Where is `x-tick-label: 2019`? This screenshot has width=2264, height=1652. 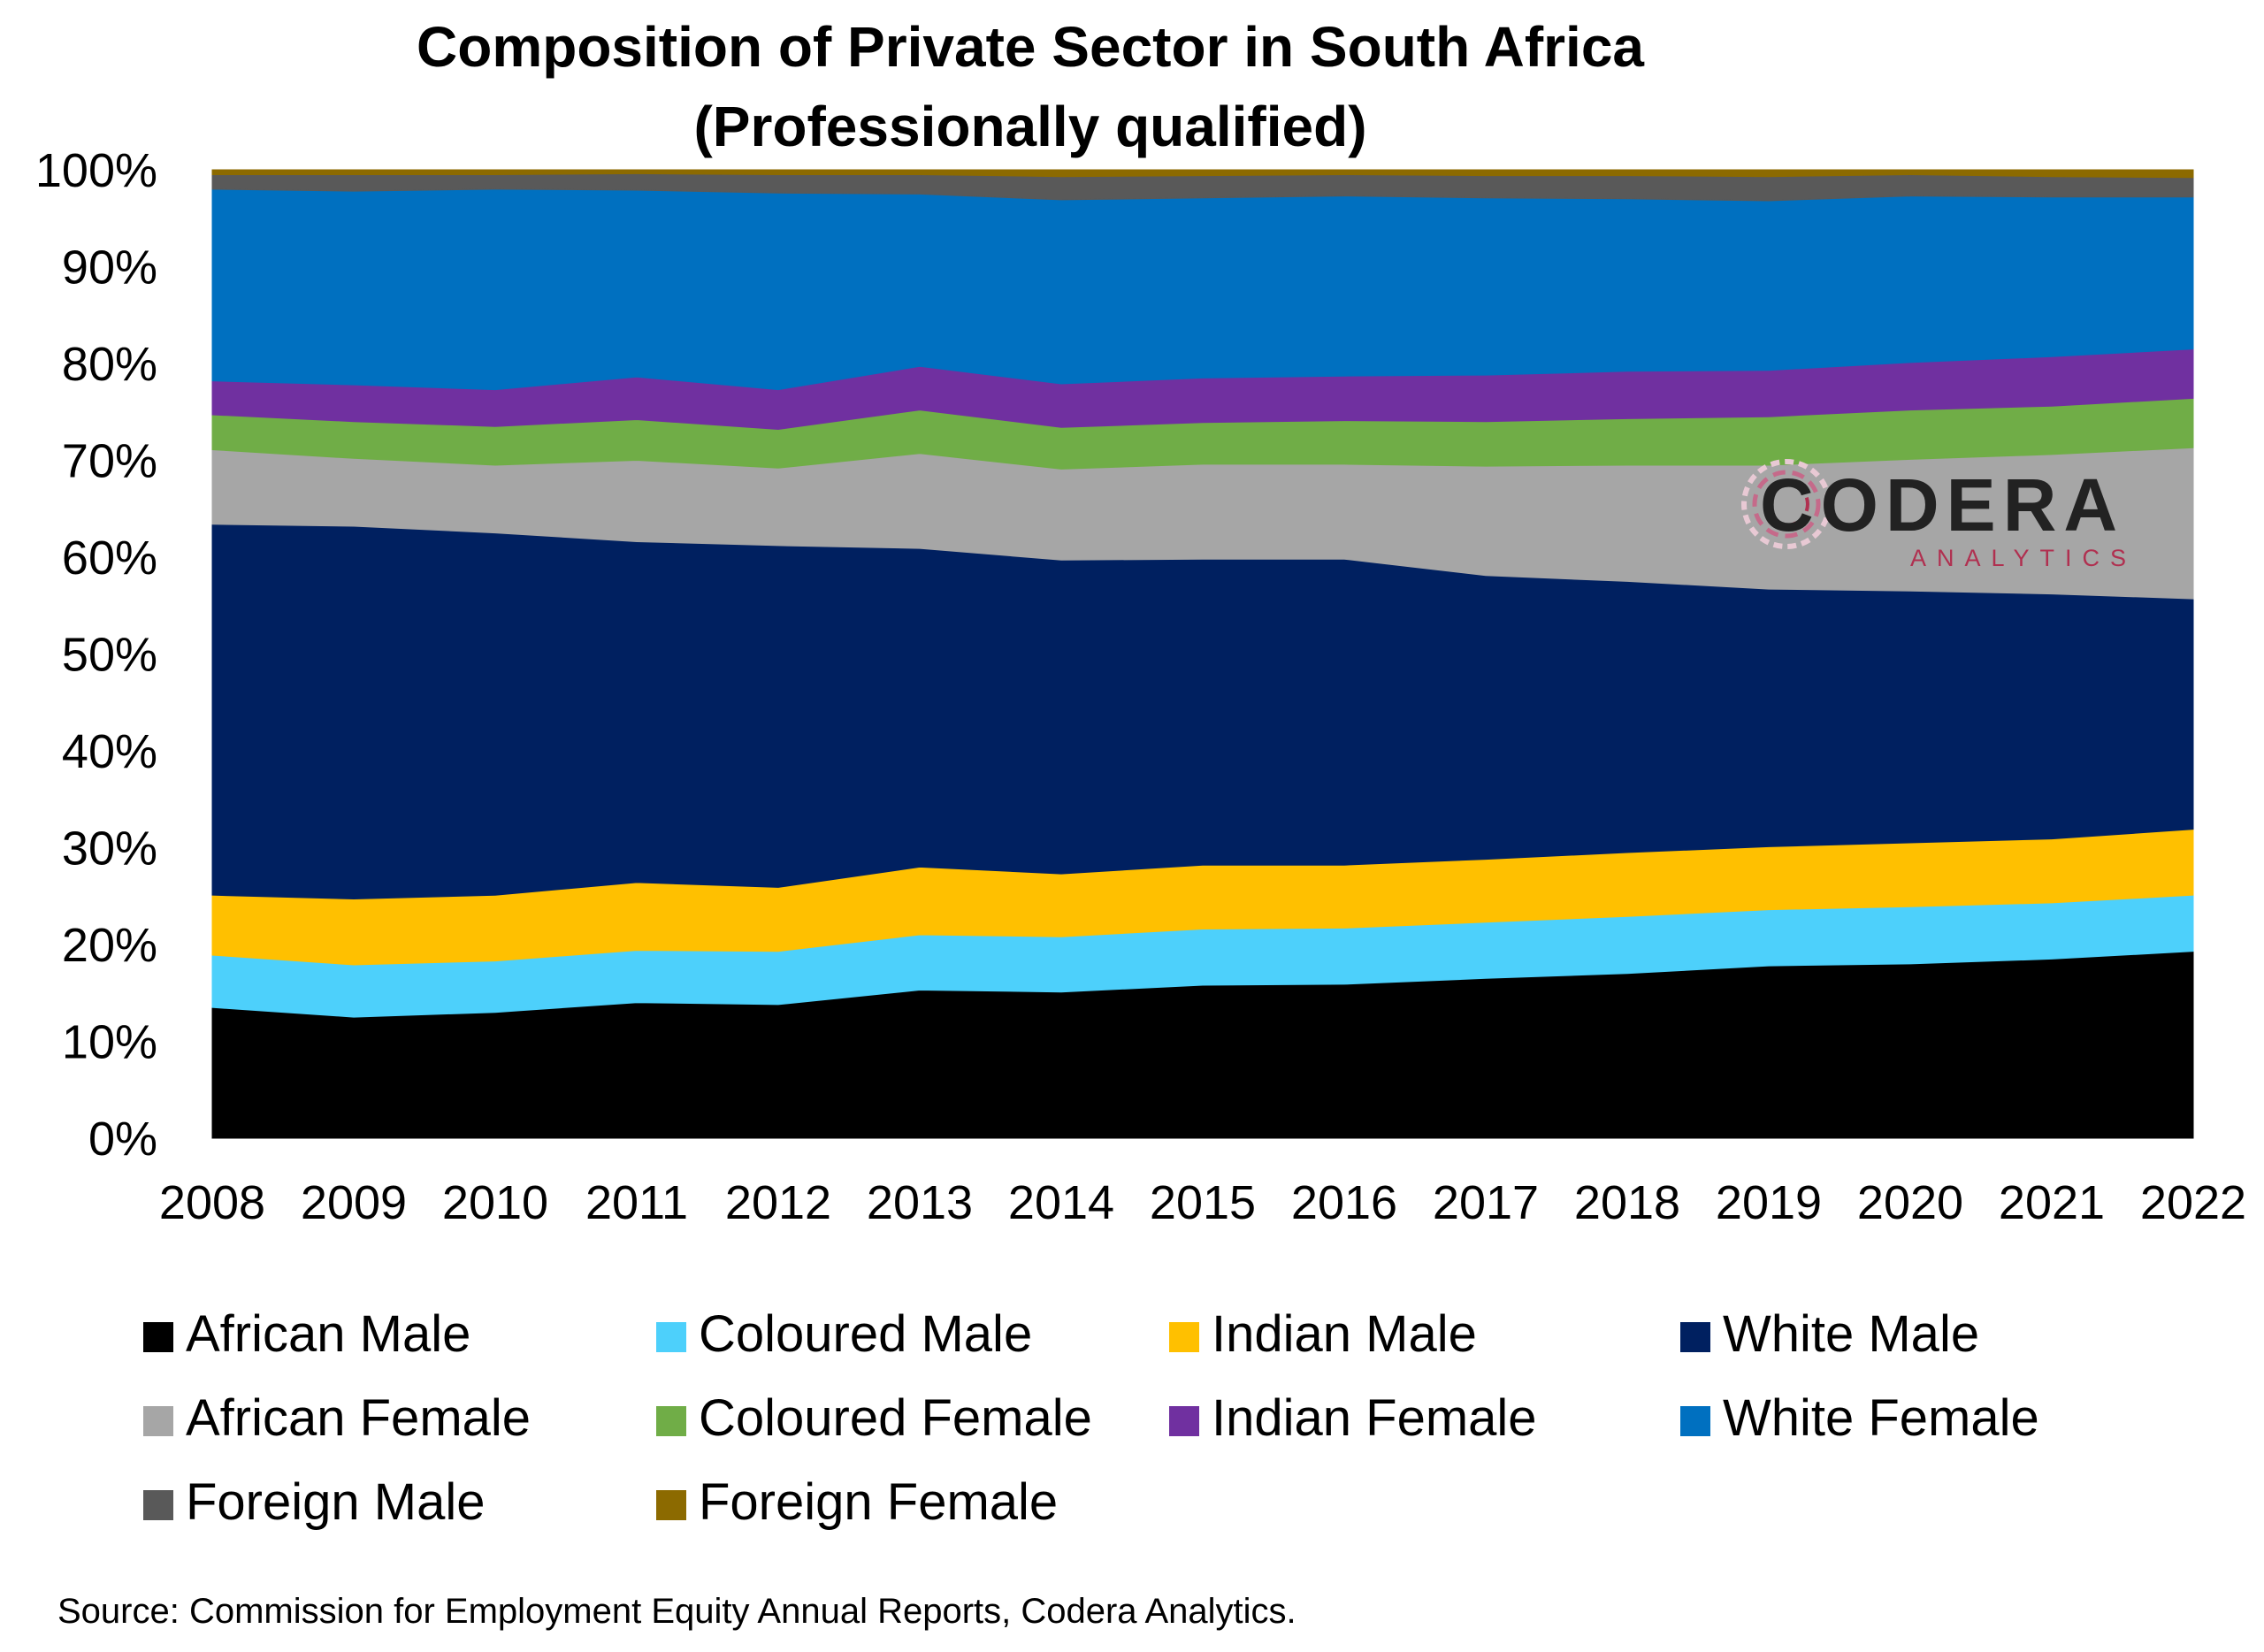
x-tick-label: 2019 is located at coordinates (1769, 1202).